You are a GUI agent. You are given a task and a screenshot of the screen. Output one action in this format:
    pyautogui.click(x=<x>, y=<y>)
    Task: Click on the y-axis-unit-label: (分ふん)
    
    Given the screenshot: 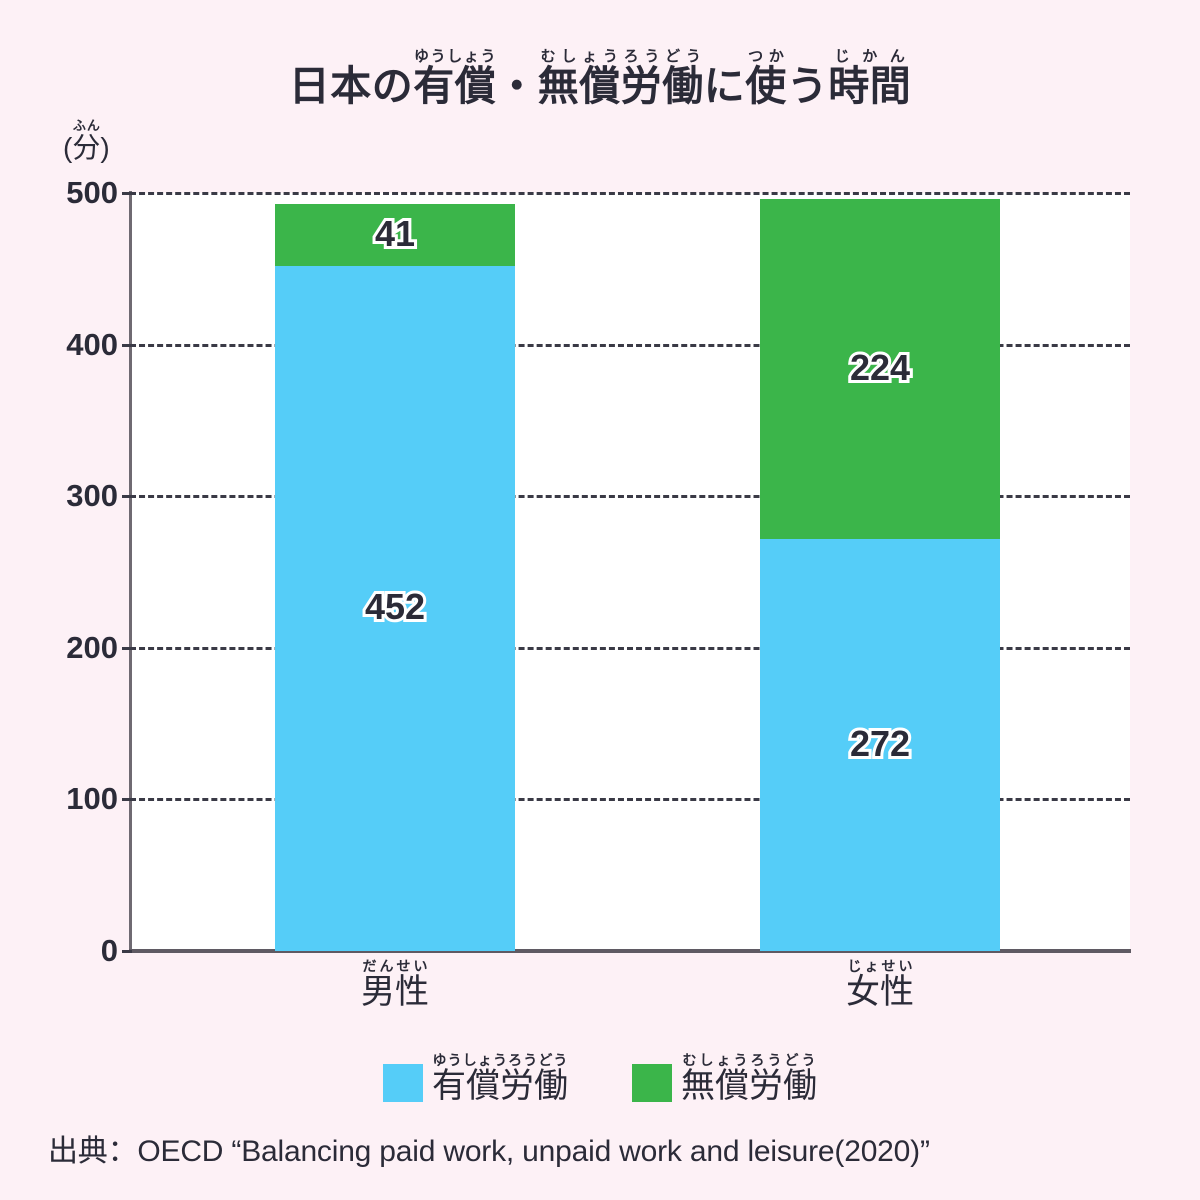 What is the action you would take?
    pyautogui.click(x=86, y=140)
    